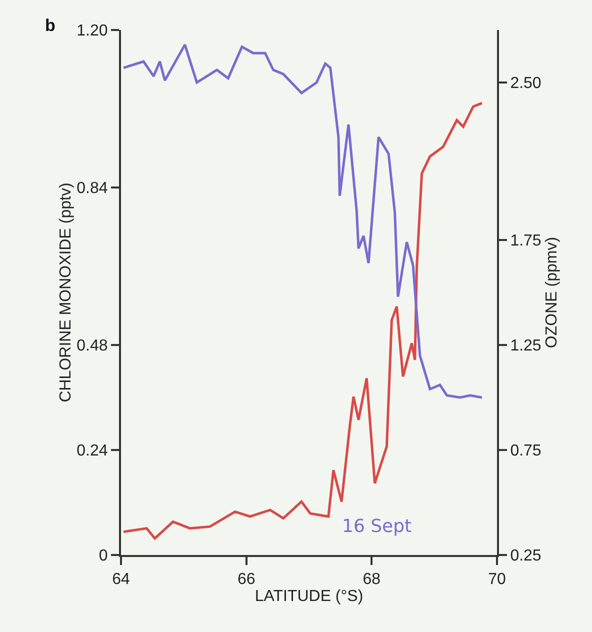 Image resolution: width=592 pixels, height=632 pixels. I want to click on y-tick-label: 0.24, so click(92, 451).